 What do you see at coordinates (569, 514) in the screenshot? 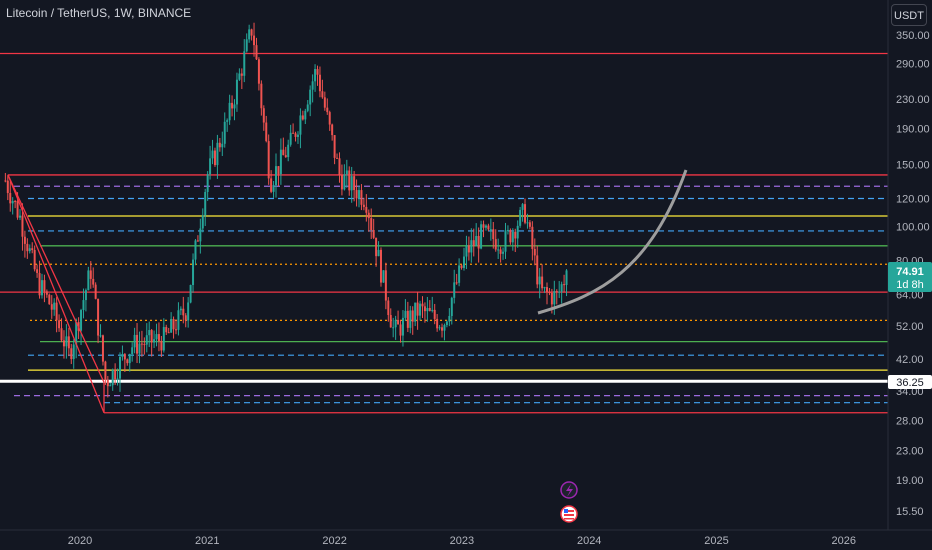
I see `us-flag-icon` at bounding box center [569, 514].